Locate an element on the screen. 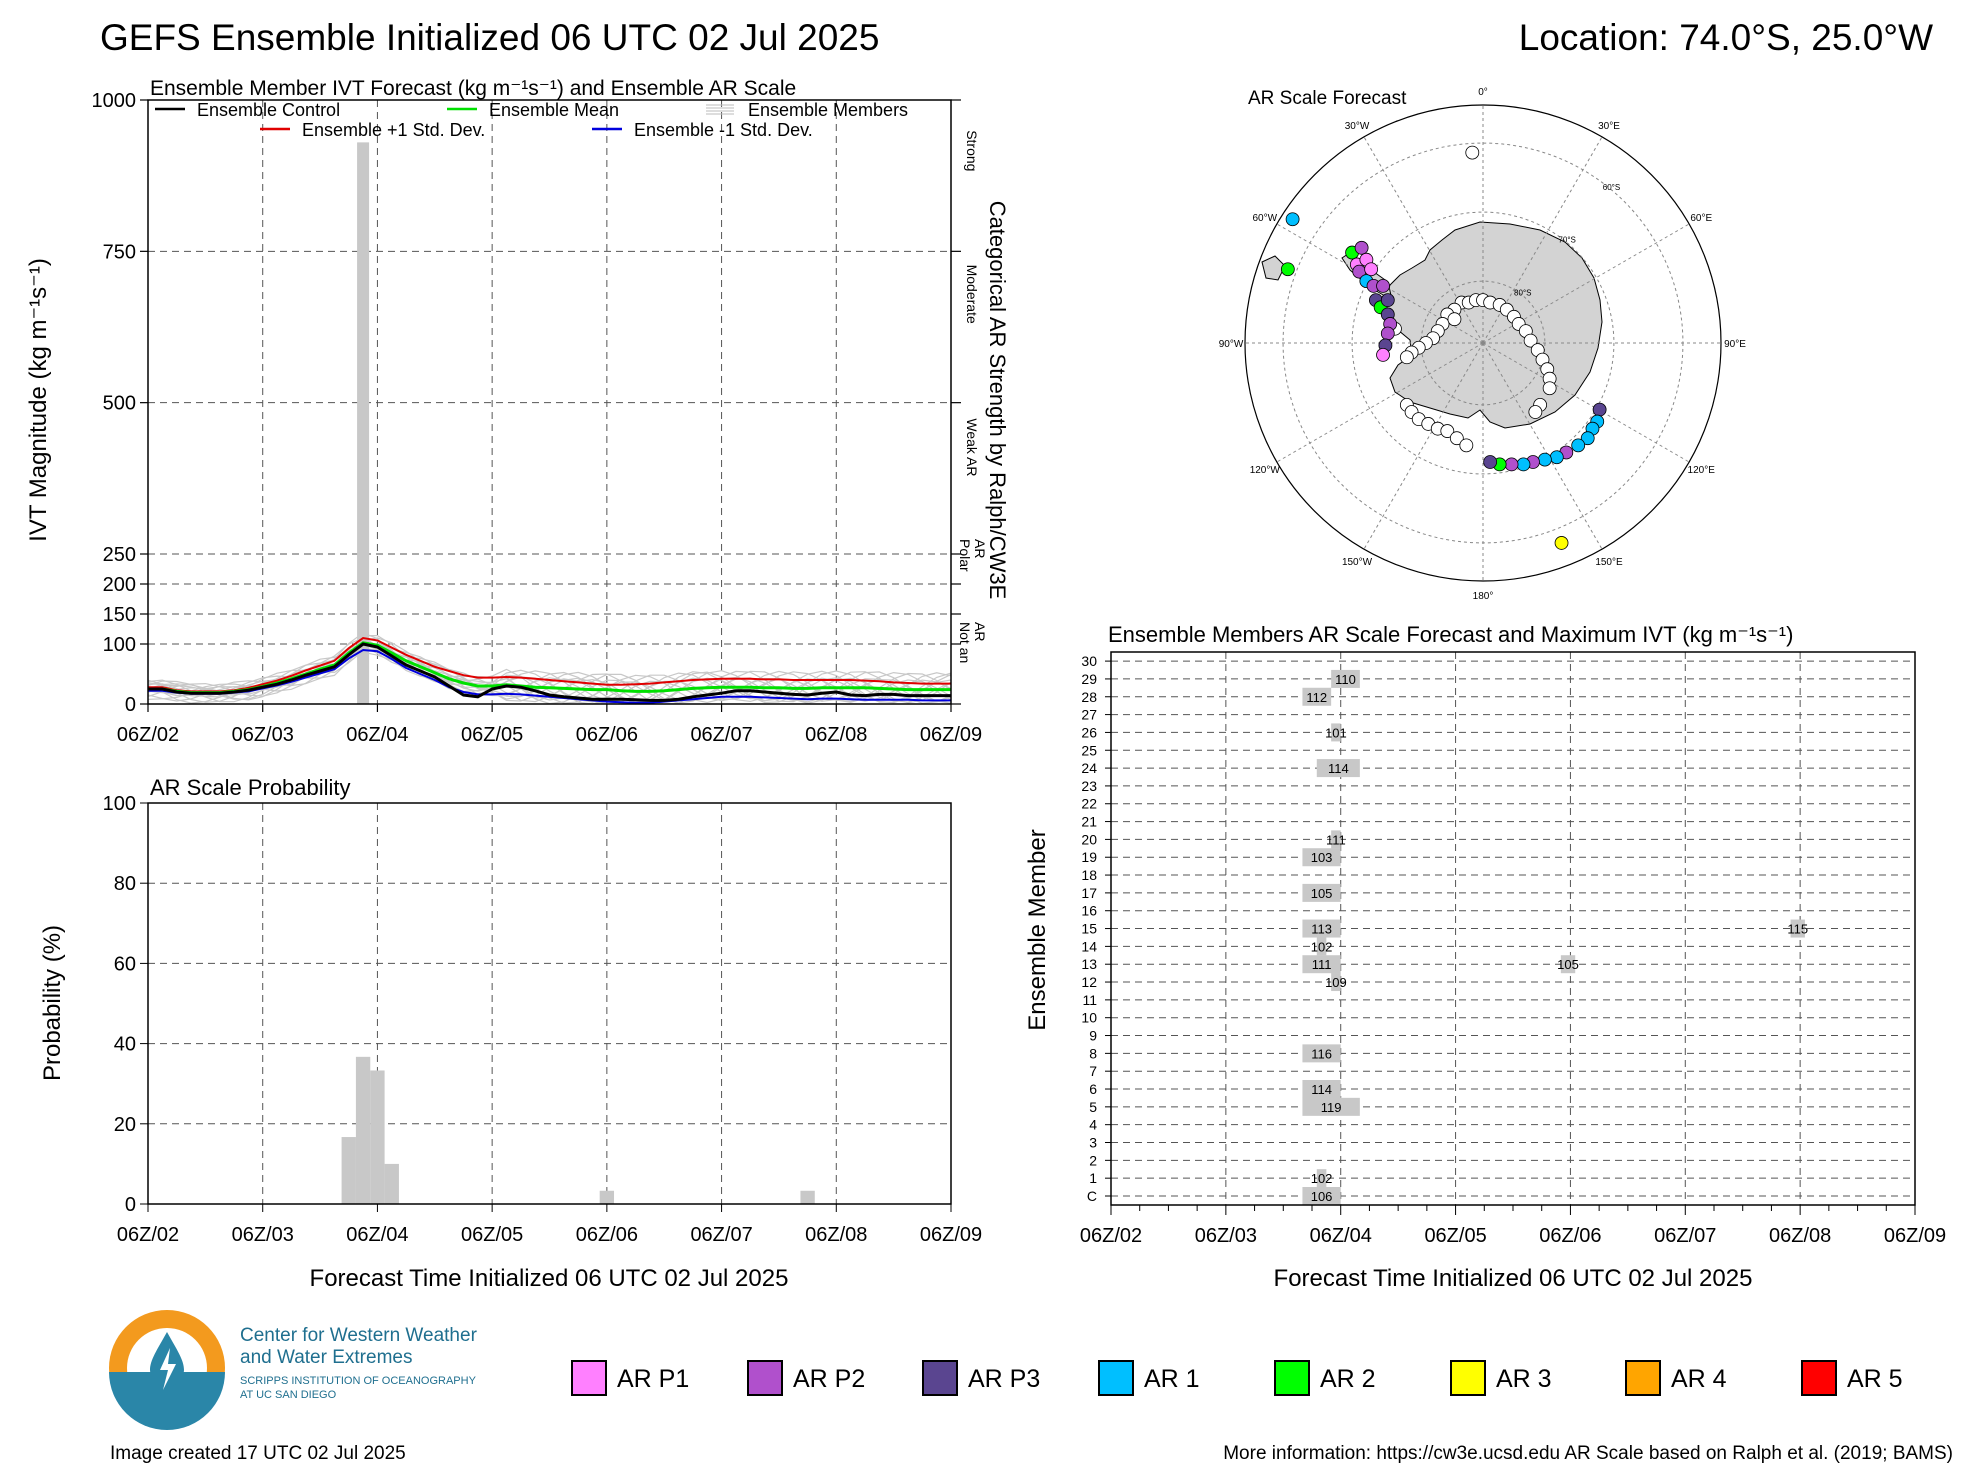  members-ytick-label: 21 is located at coordinates (1089, 822).